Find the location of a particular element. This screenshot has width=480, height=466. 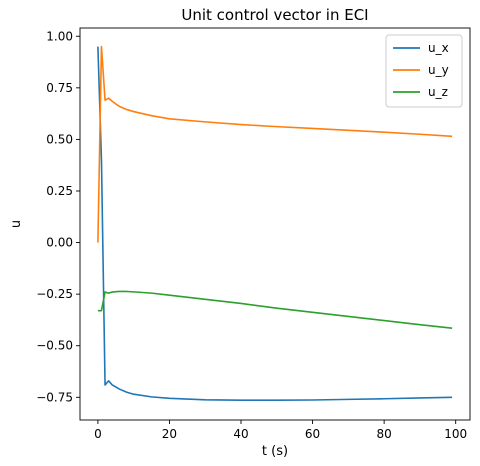

x-tick-label: 100 is located at coordinates (455, 434).